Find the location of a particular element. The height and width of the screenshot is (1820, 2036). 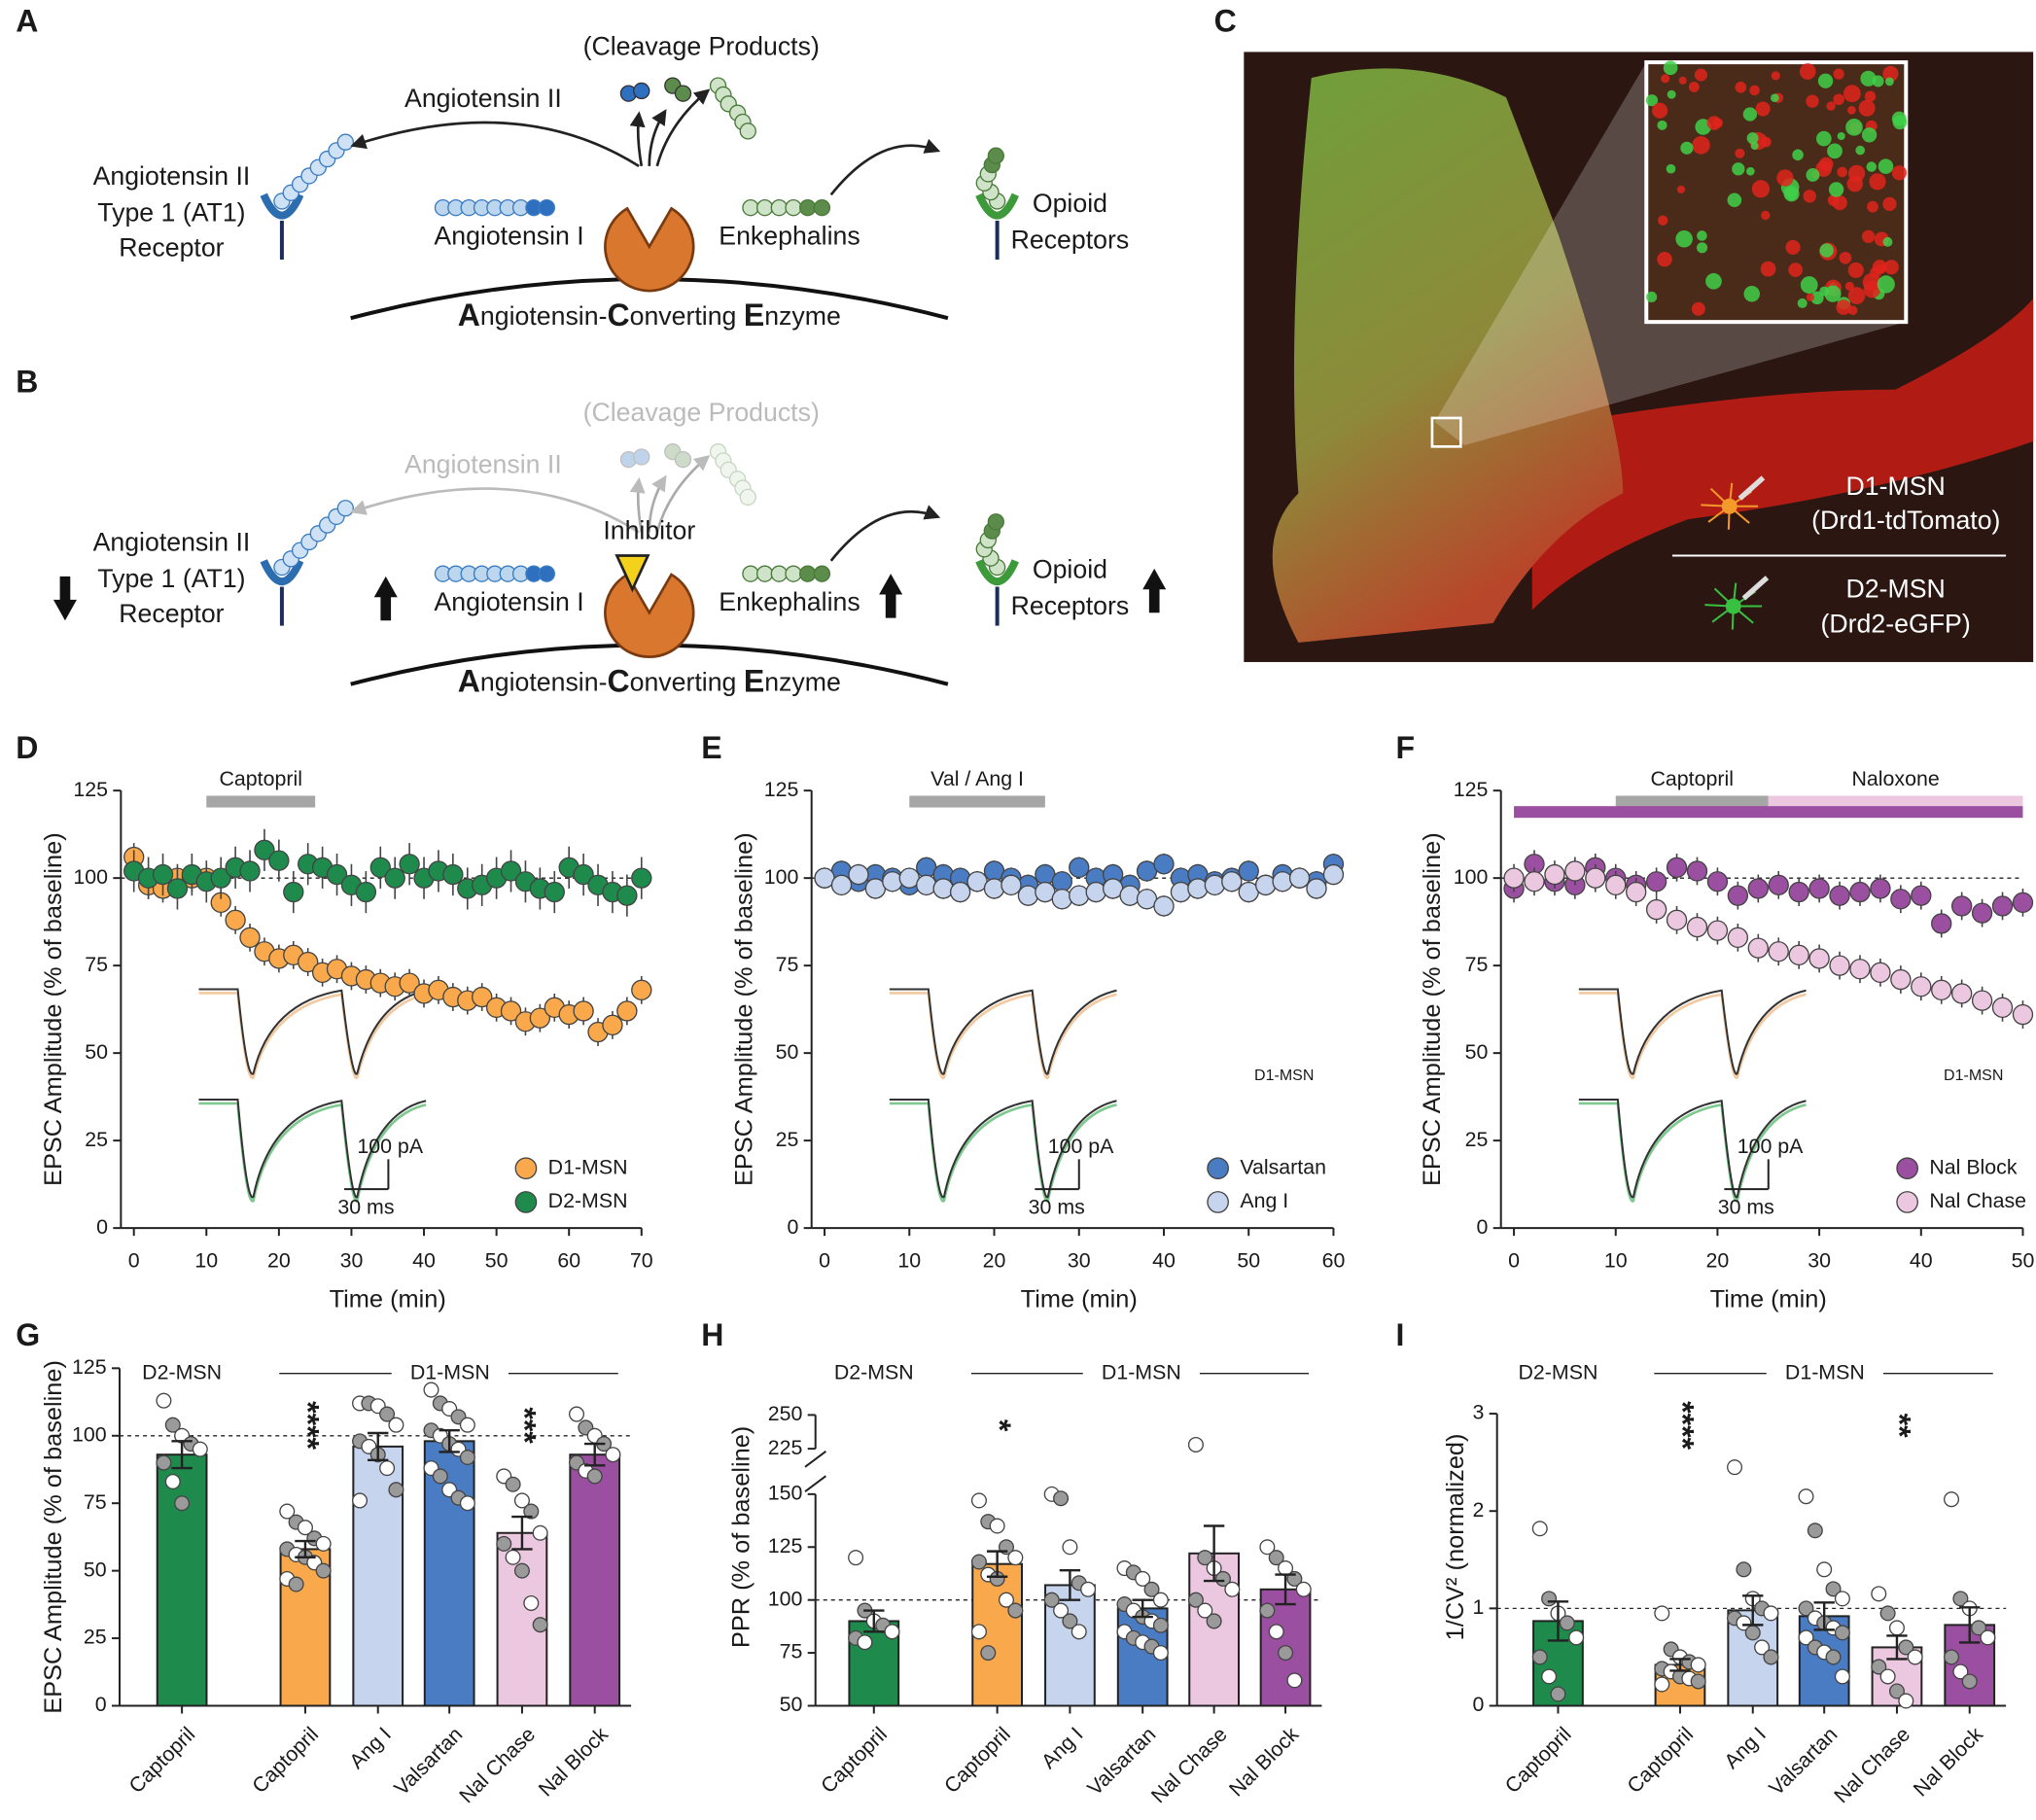

treatment-bar is located at coordinates (1692, 801).